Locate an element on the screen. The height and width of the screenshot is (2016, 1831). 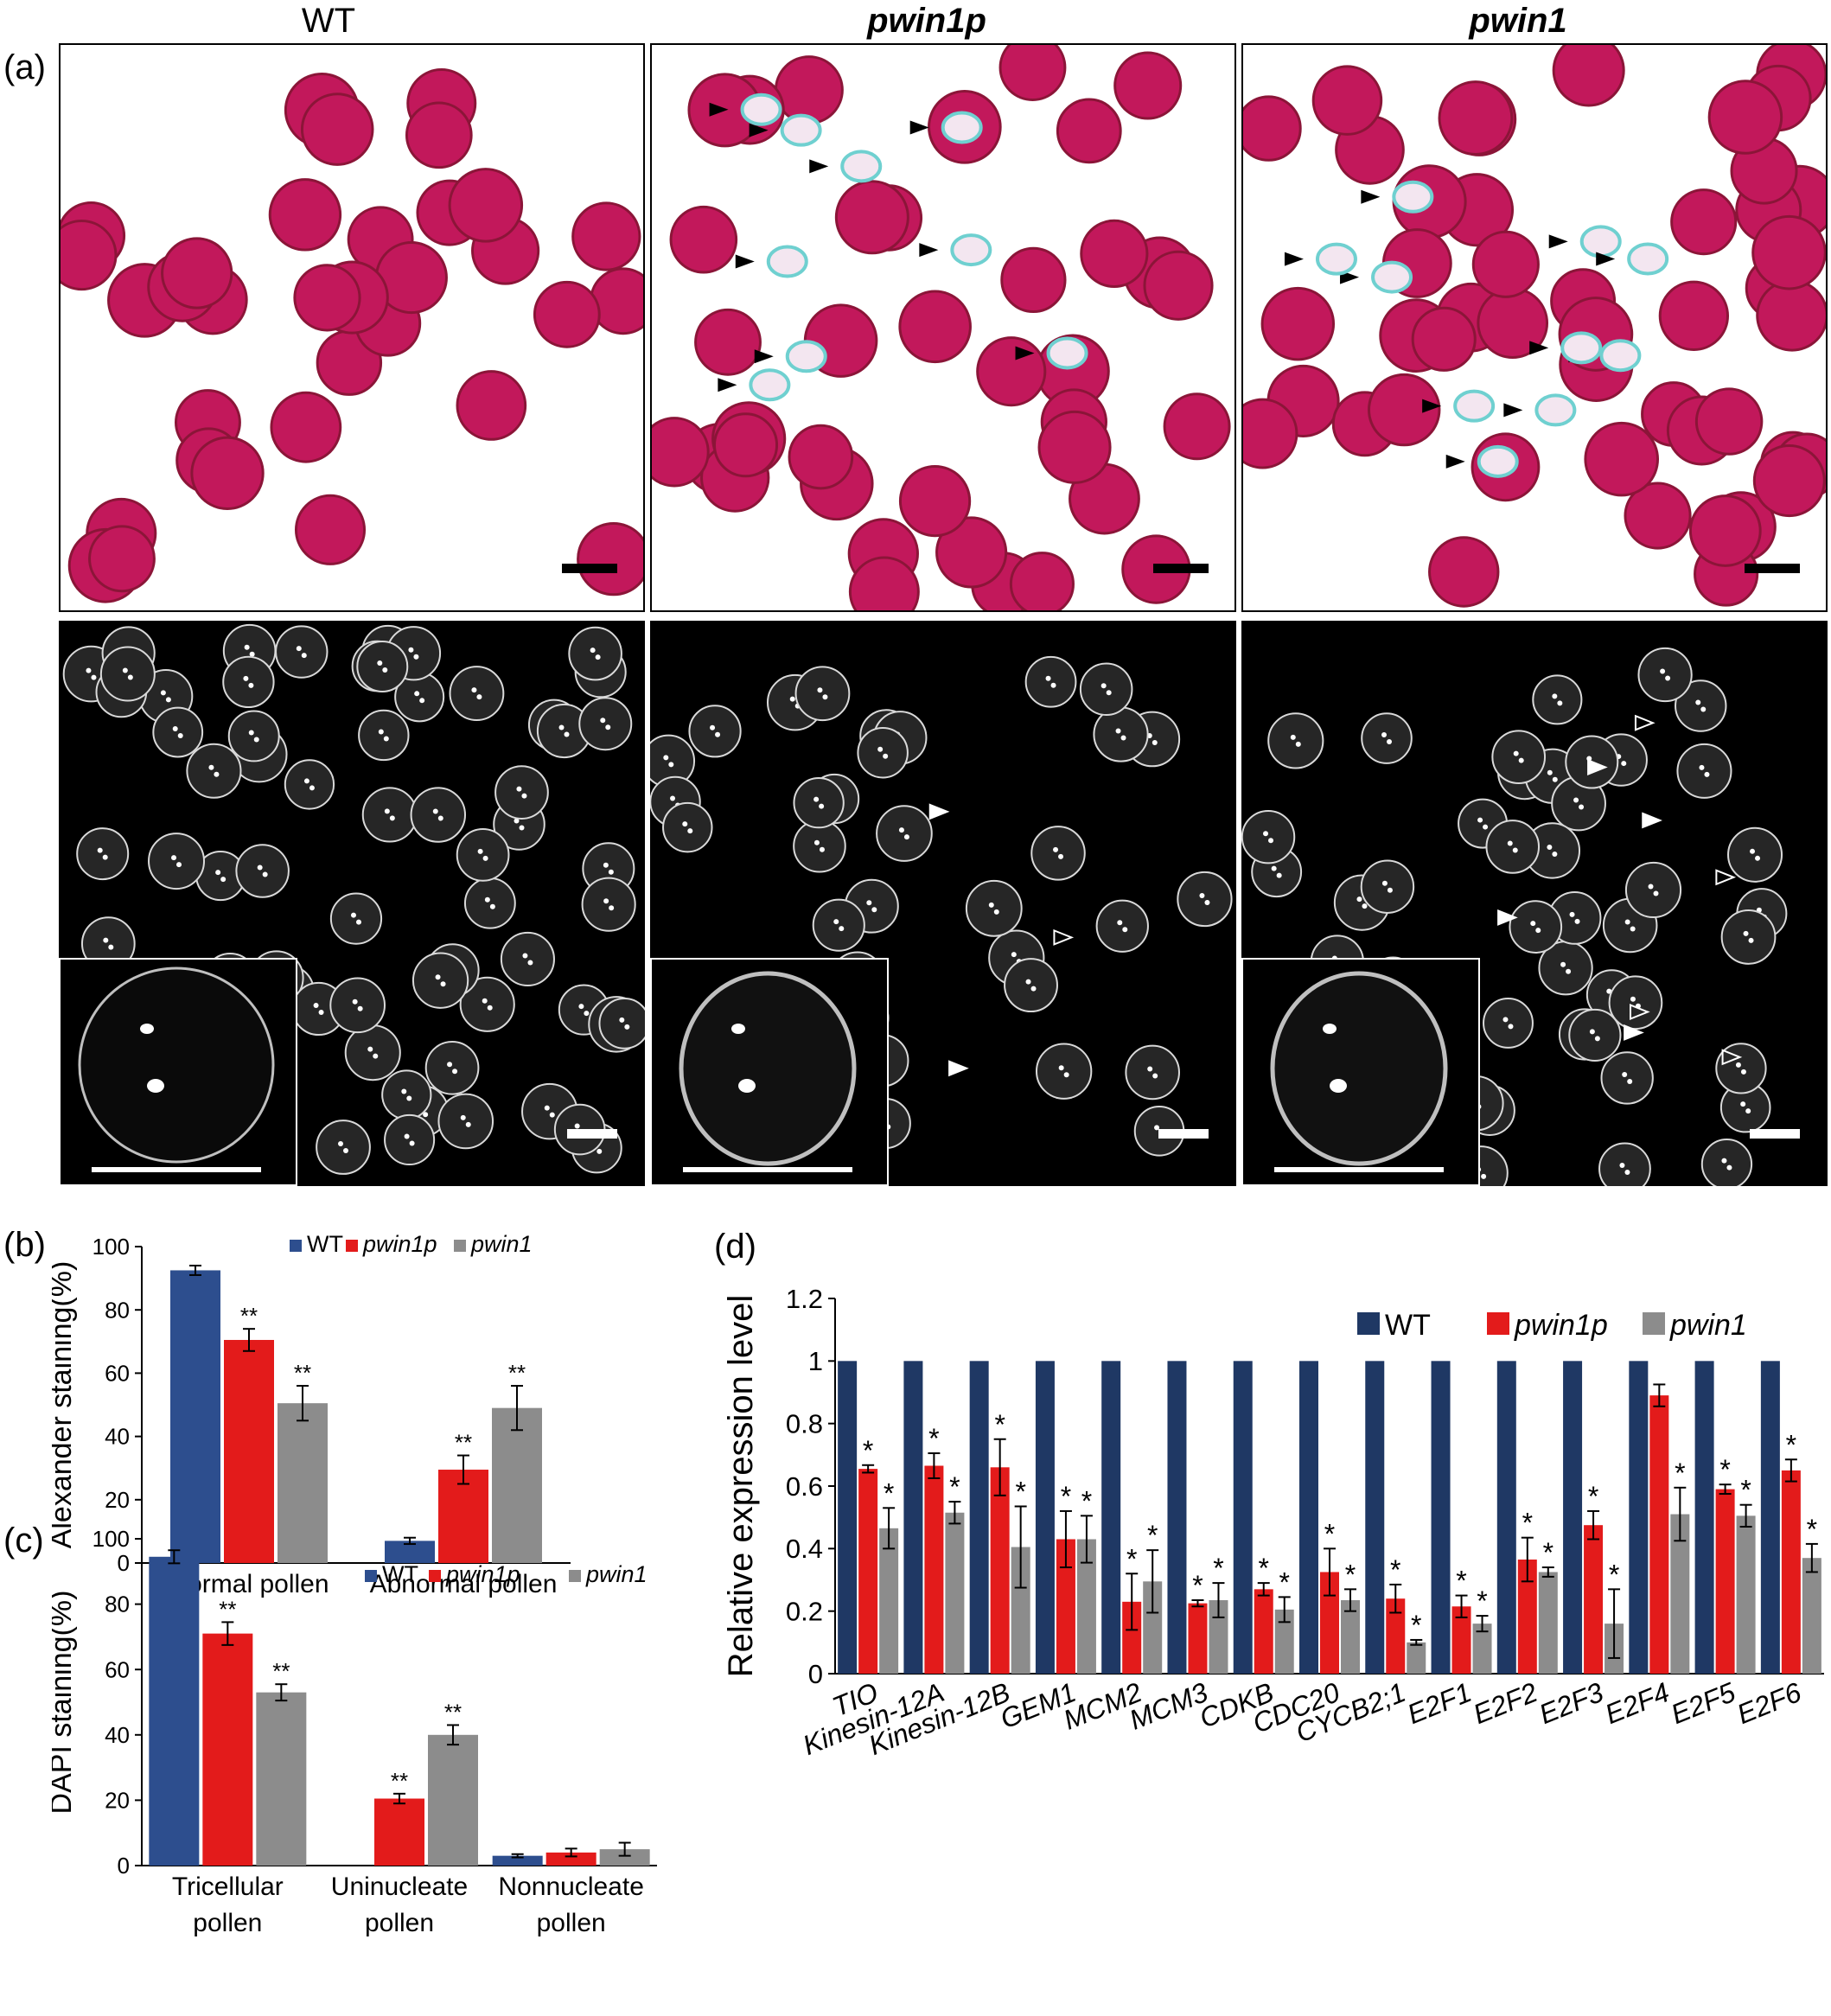
significance-mark: ** is located at coordinates (227, 1609).